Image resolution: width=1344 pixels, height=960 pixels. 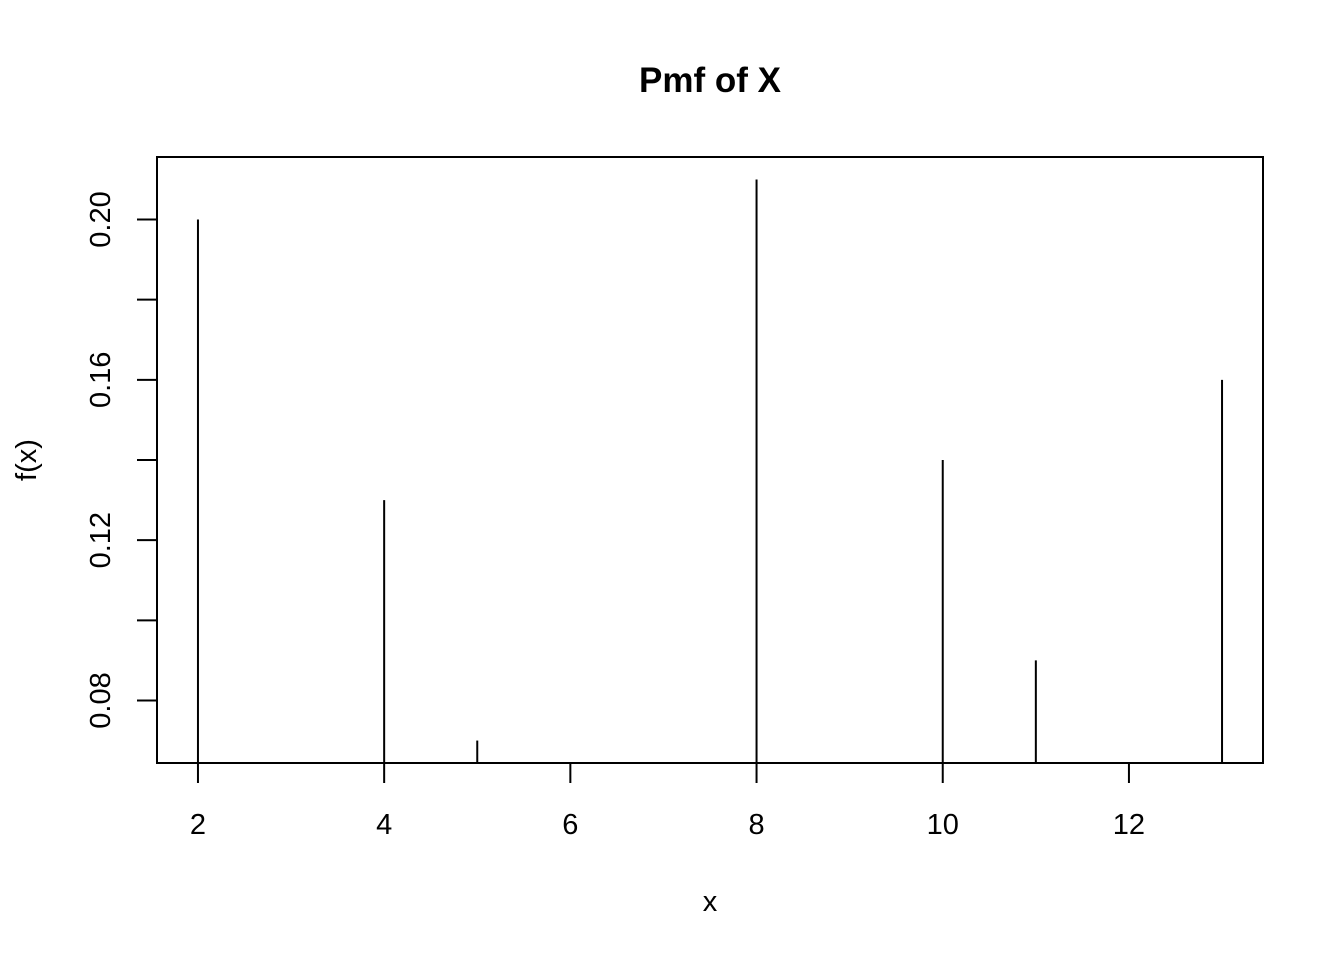 What do you see at coordinates (384, 825) in the screenshot?
I see `x-tick-label: 4` at bounding box center [384, 825].